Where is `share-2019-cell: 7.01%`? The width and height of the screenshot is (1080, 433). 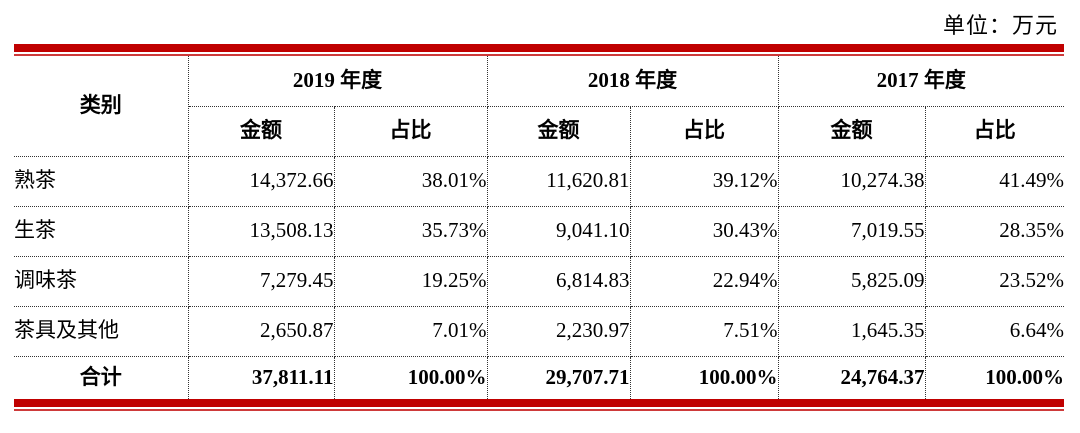
share-2019-cell: 7.01% is located at coordinates (410, 331).